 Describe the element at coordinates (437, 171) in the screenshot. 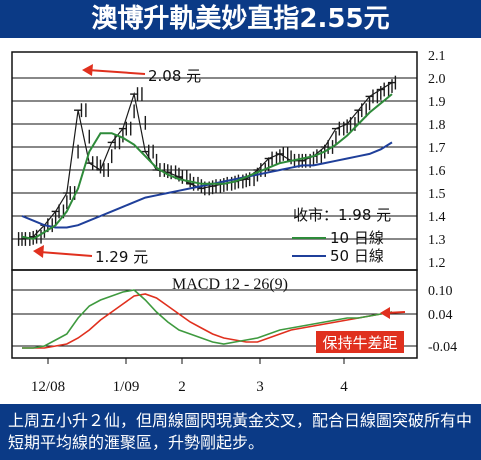

I see `price-y-tick: 1.6` at that location.